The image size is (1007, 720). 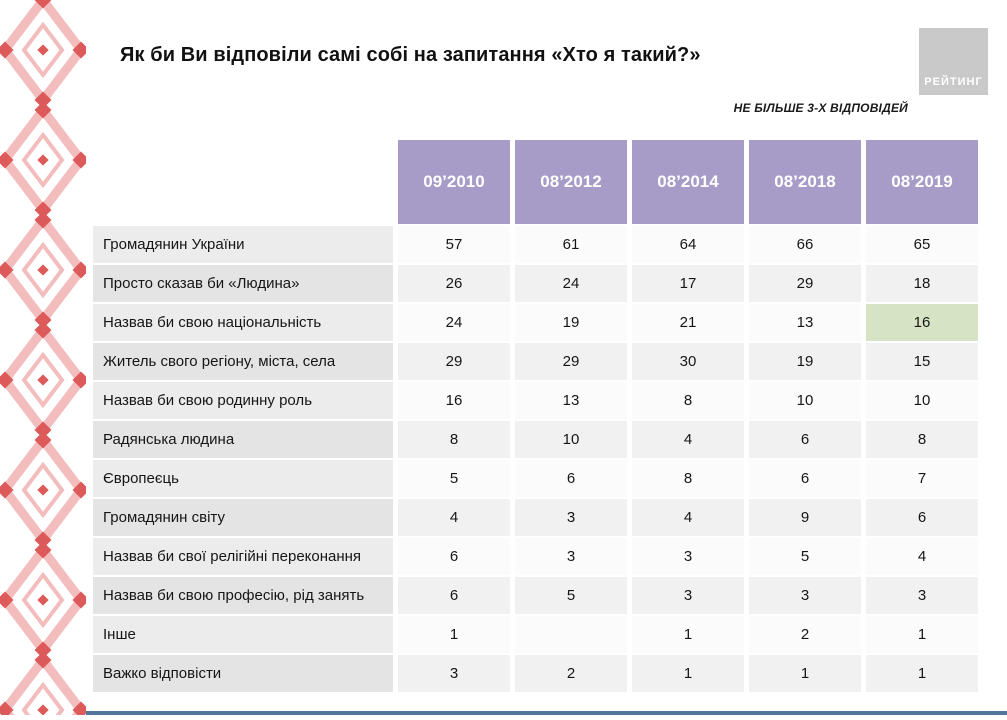 What do you see at coordinates (688, 361) in the screenshot?
I see `data-cell: 30` at bounding box center [688, 361].